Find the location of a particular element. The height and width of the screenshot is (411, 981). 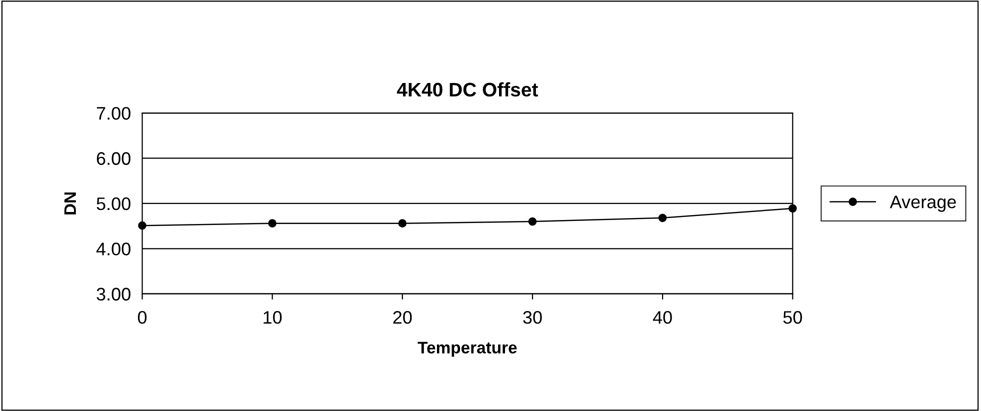

y-tick-label: 7.00 is located at coordinates (113, 113).